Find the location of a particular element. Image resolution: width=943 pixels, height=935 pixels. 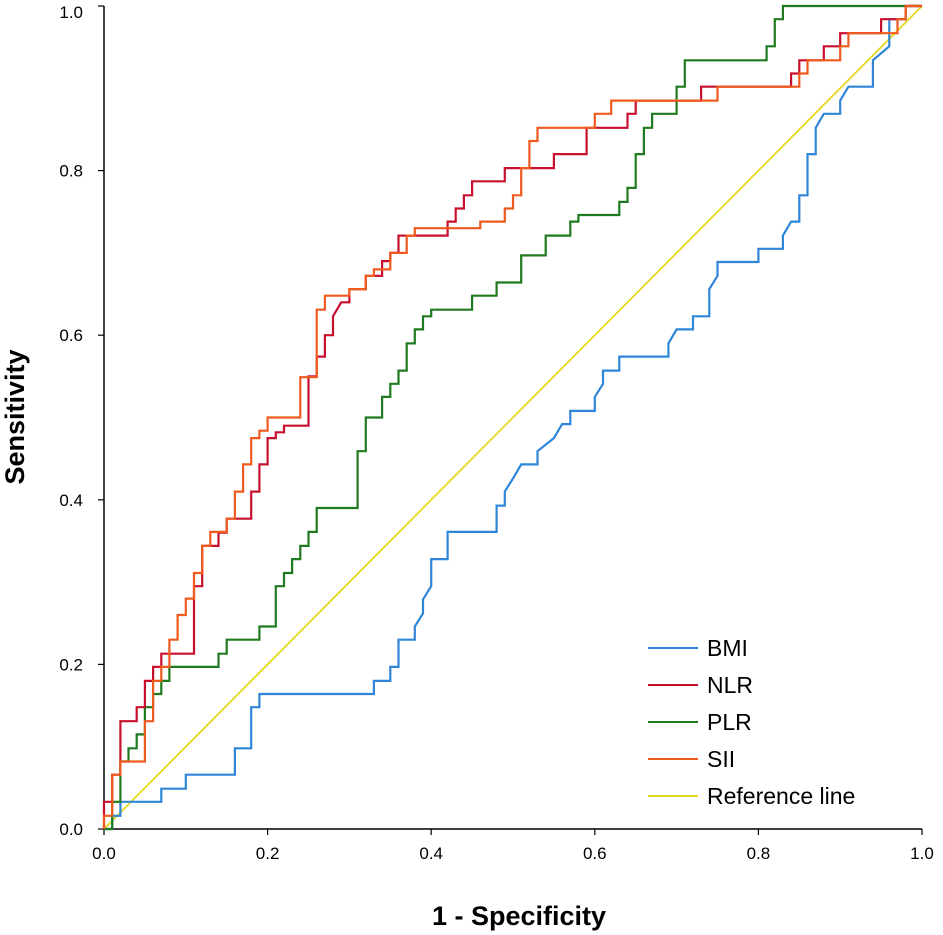

y-axis-title: Sensitivity is located at coordinates (15, 416).